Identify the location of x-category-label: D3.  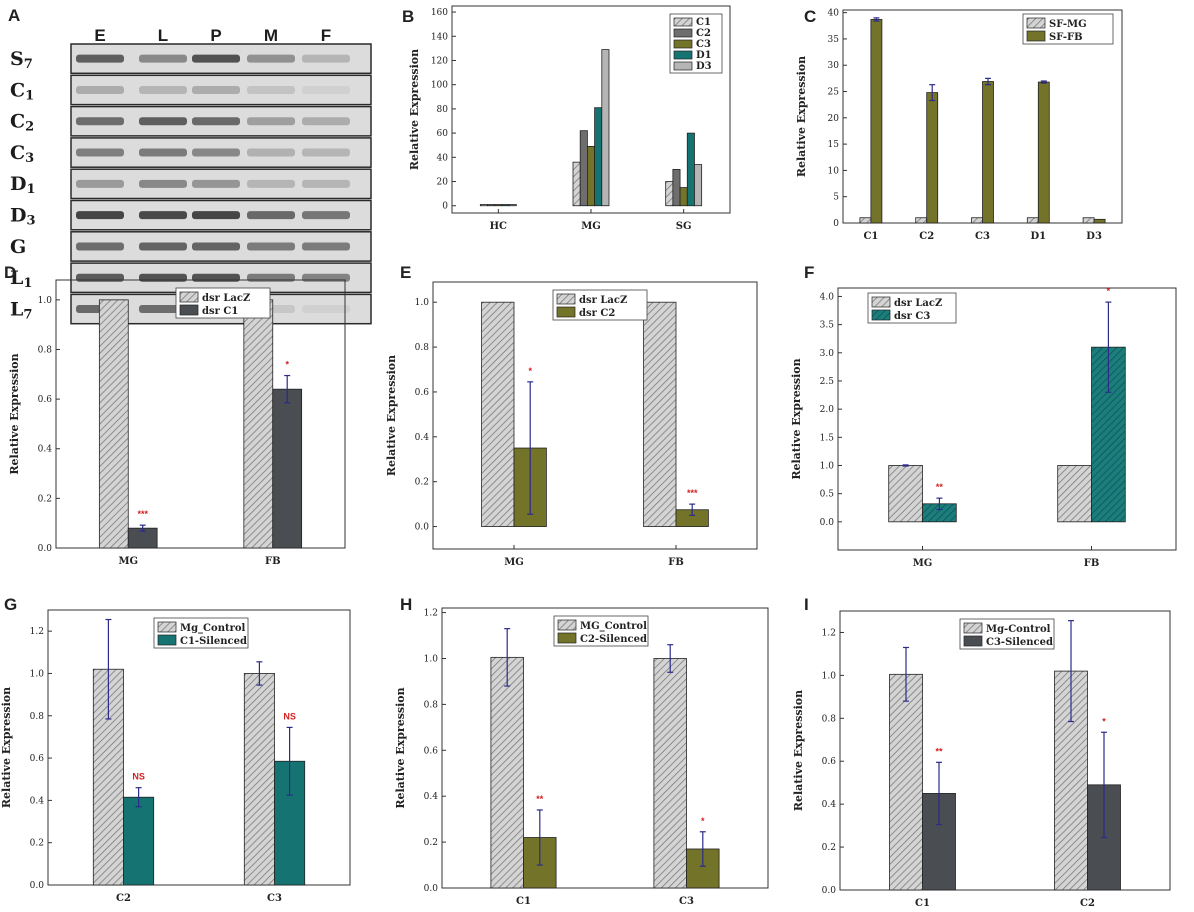
(1094, 236).